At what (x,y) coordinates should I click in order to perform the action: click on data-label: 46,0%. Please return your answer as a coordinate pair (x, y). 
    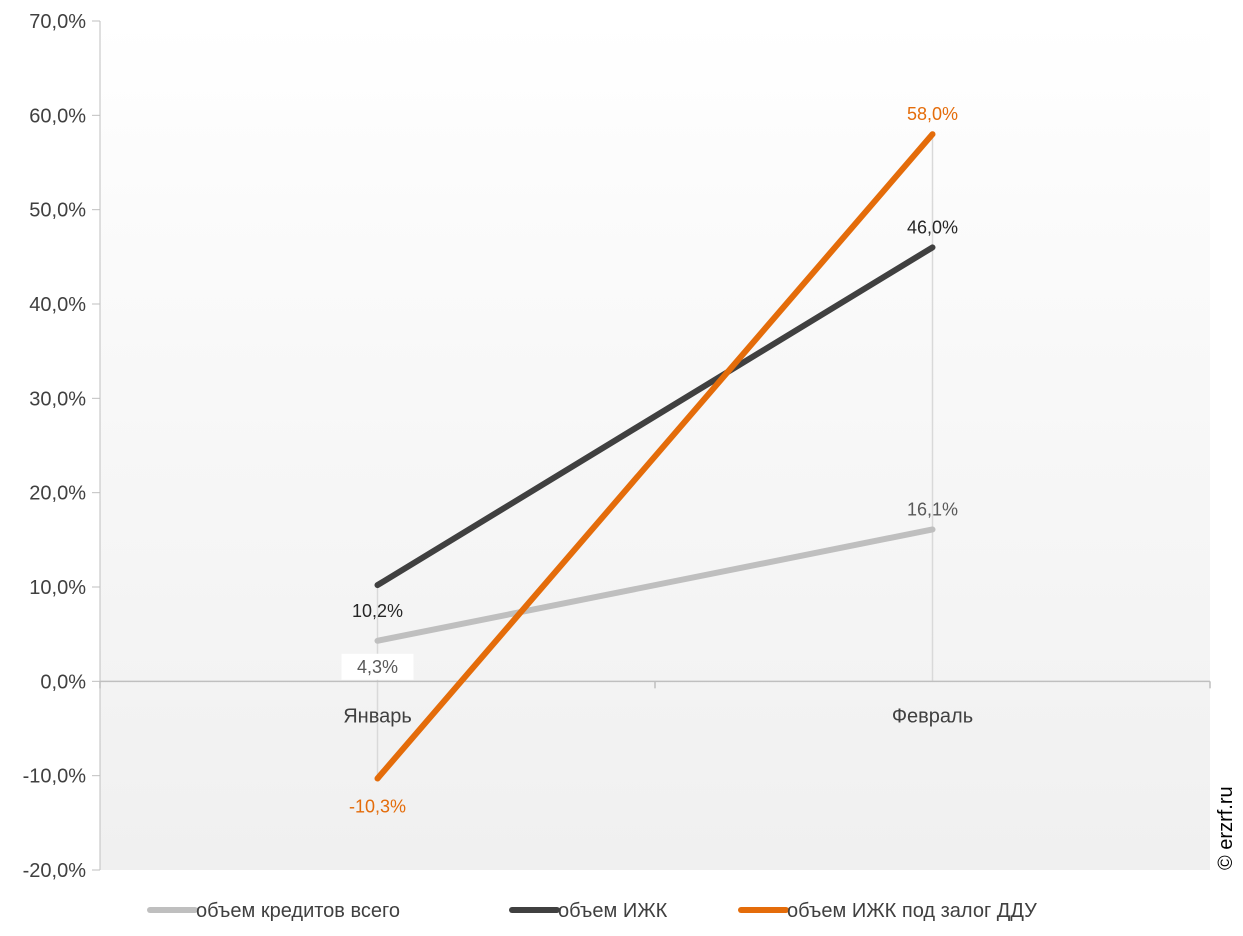
    Looking at the image, I should click on (932, 227).